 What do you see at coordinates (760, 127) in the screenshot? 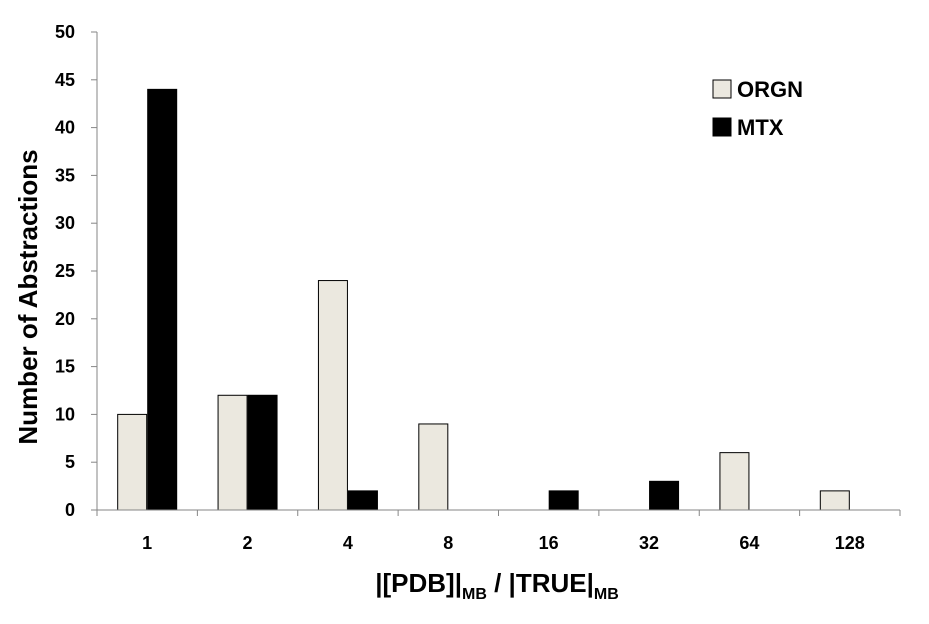
I see `legend-label-mtx: MTX` at bounding box center [760, 127].